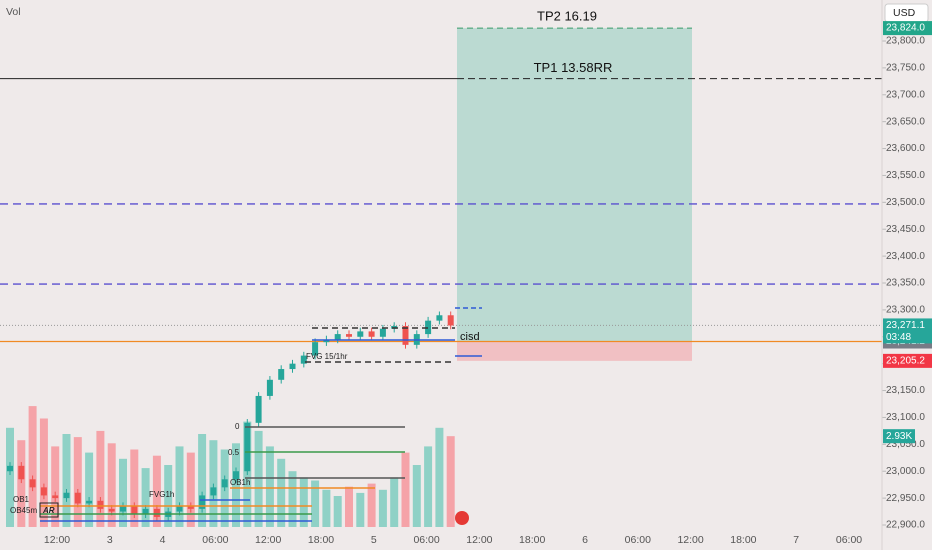 The width and height of the screenshot is (932, 550). I want to click on x-tick-label: 3, so click(110, 540).